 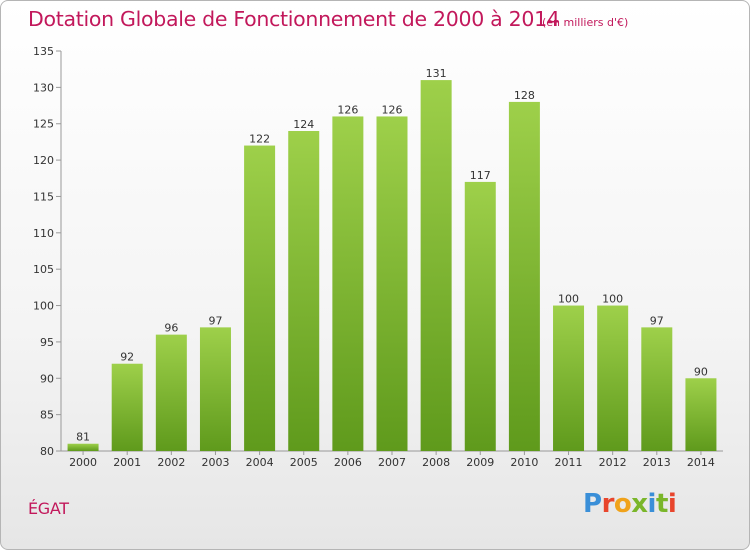 What do you see at coordinates (480, 316) in the screenshot?
I see `bar-2009` at bounding box center [480, 316].